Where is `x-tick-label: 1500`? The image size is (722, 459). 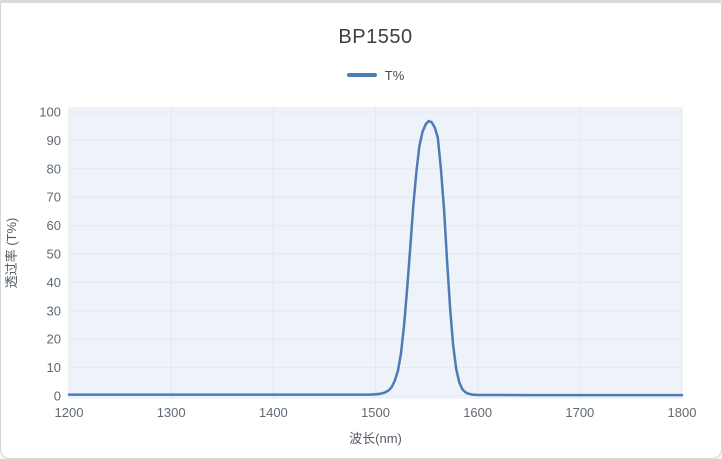 x-tick-label: 1500 is located at coordinates (375, 412).